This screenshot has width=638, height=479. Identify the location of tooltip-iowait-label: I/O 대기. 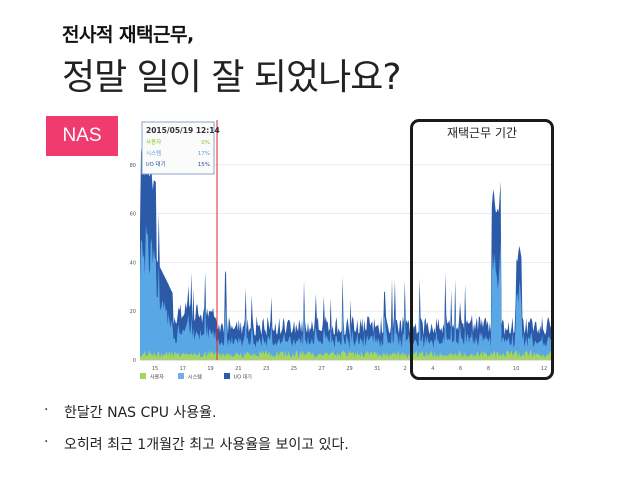
(156, 164).